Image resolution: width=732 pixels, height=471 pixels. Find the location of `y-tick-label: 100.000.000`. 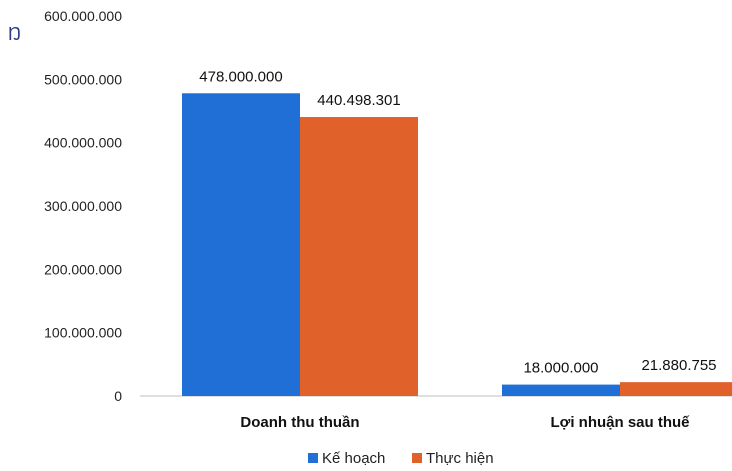

y-tick-label: 100.000.000 is located at coordinates (83, 333).